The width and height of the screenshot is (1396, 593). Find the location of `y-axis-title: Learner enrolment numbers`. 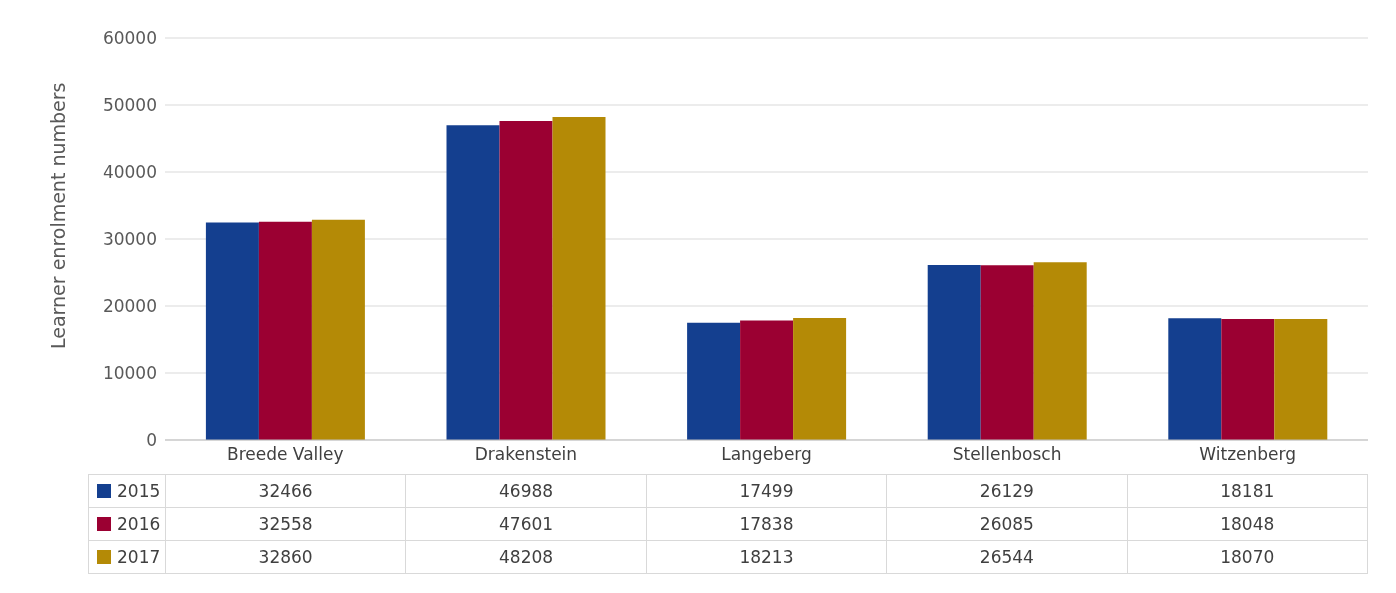

y-axis-title: Learner enrolment numbers is located at coordinates (57, 215).